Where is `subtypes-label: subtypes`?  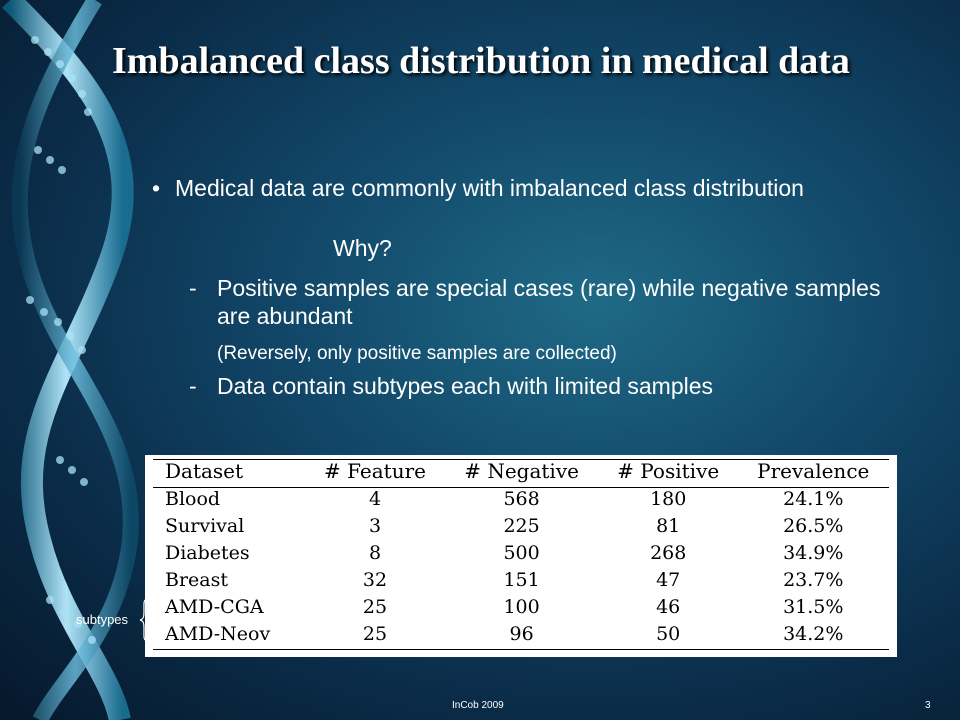 subtypes-label: subtypes is located at coordinates (102, 619).